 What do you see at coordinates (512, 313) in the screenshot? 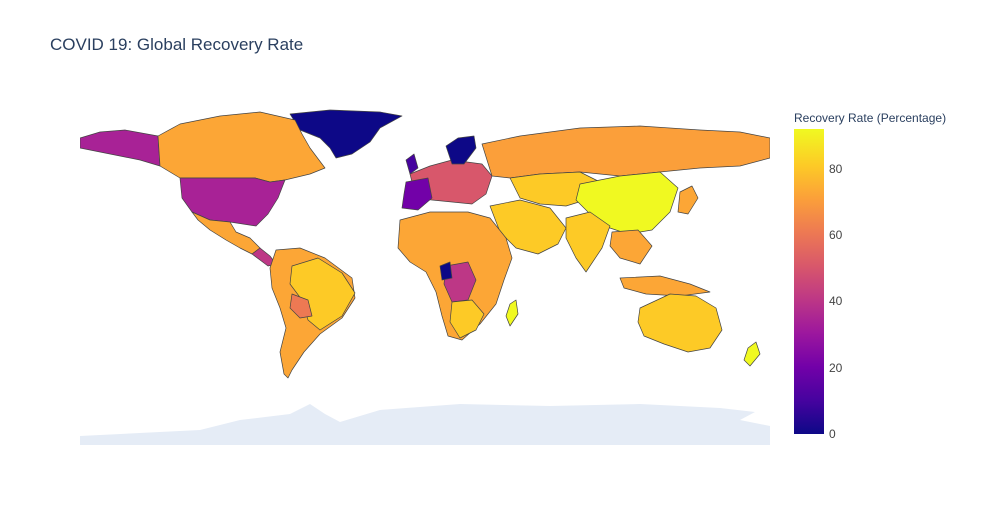
I see `region-madagascar` at bounding box center [512, 313].